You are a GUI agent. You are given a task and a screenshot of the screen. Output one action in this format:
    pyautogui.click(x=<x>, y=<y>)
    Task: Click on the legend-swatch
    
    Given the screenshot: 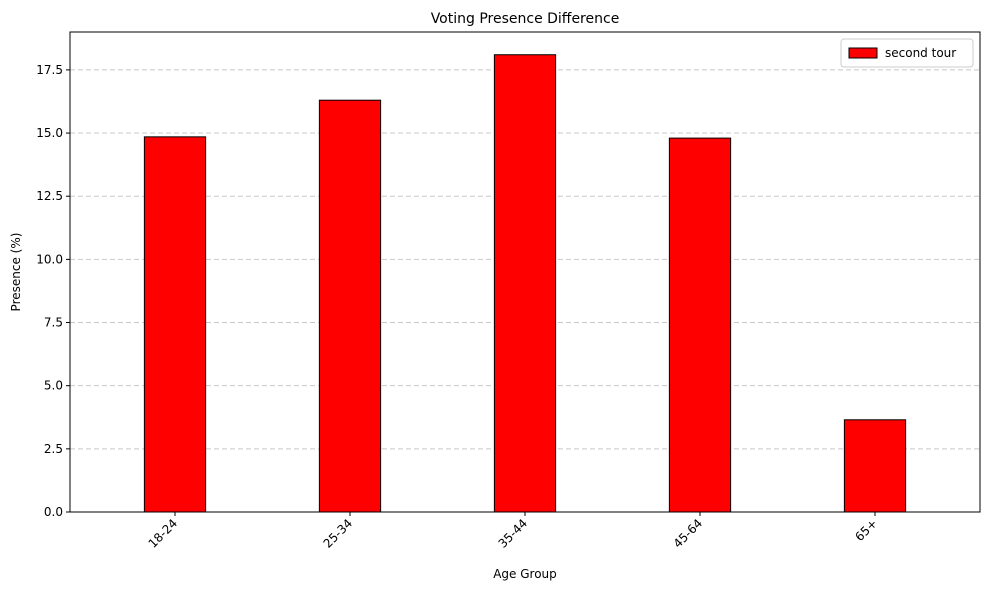 What is the action you would take?
    pyautogui.click(x=863, y=53)
    